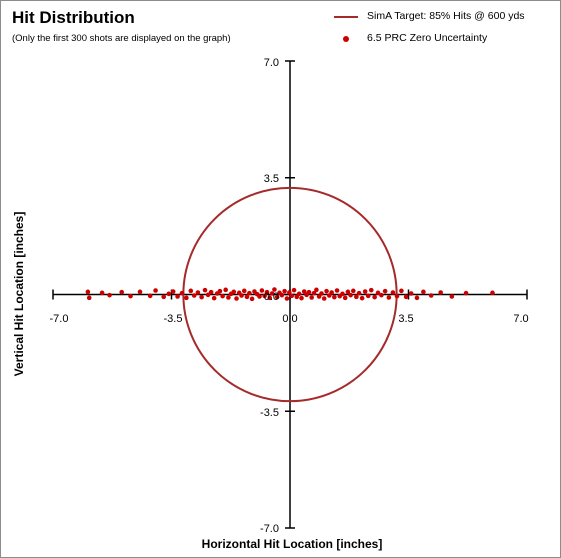 This screenshot has width=561, height=558. I want to click on x-tick-label-neg7: -7.0, so click(59, 319).